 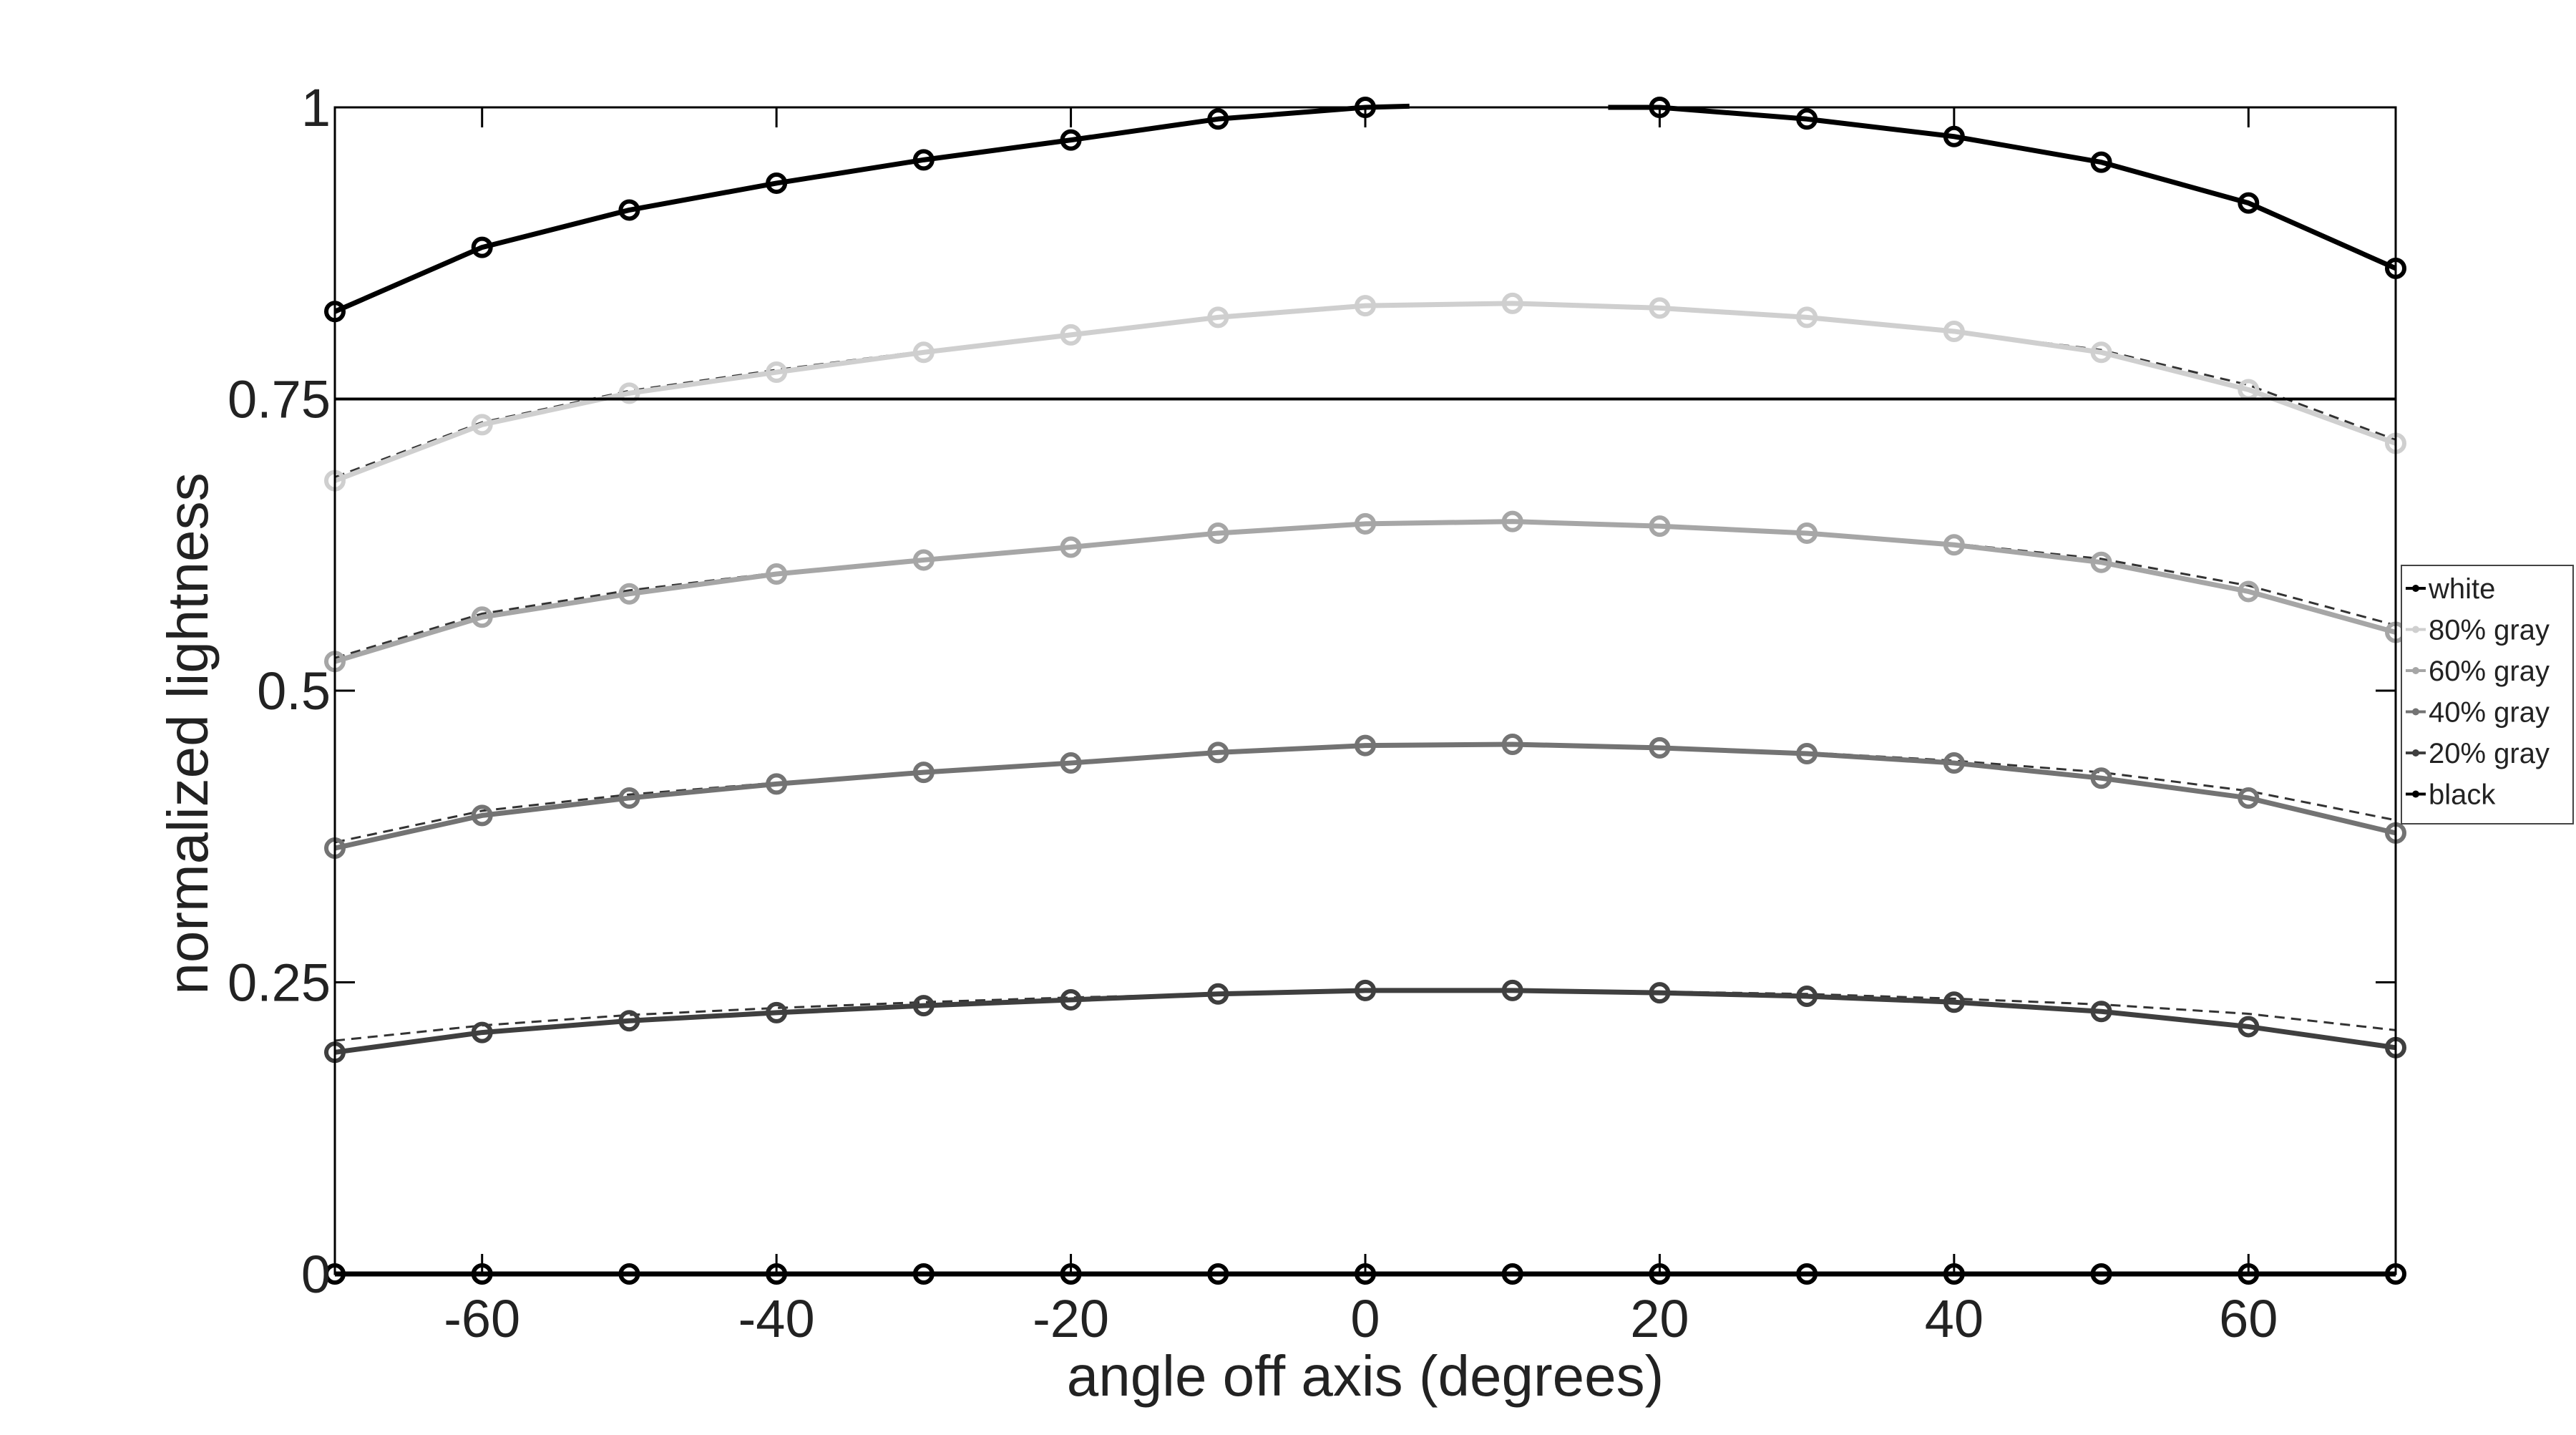 I want to click on x-tick-label: -20, so click(x=1071, y=1318).